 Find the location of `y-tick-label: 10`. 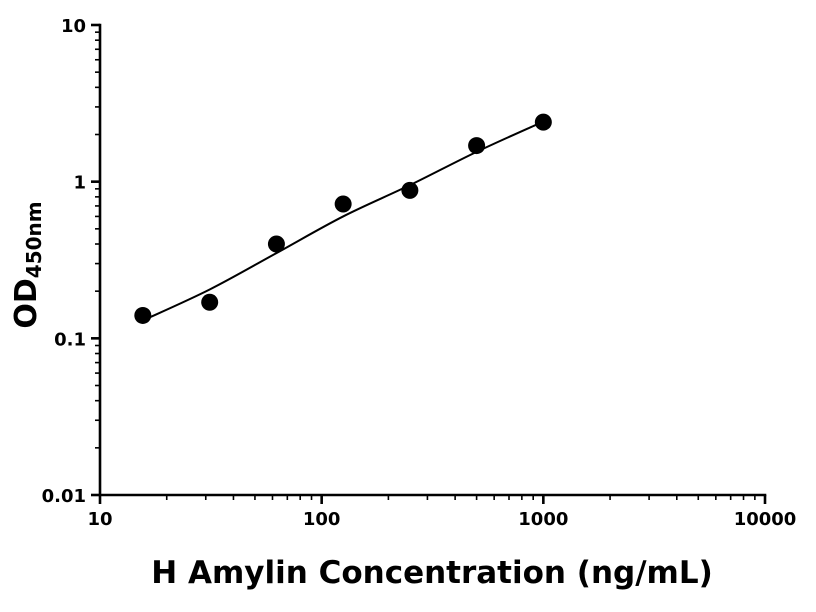

y-tick-label: 10 is located at coordinates (73, 26).